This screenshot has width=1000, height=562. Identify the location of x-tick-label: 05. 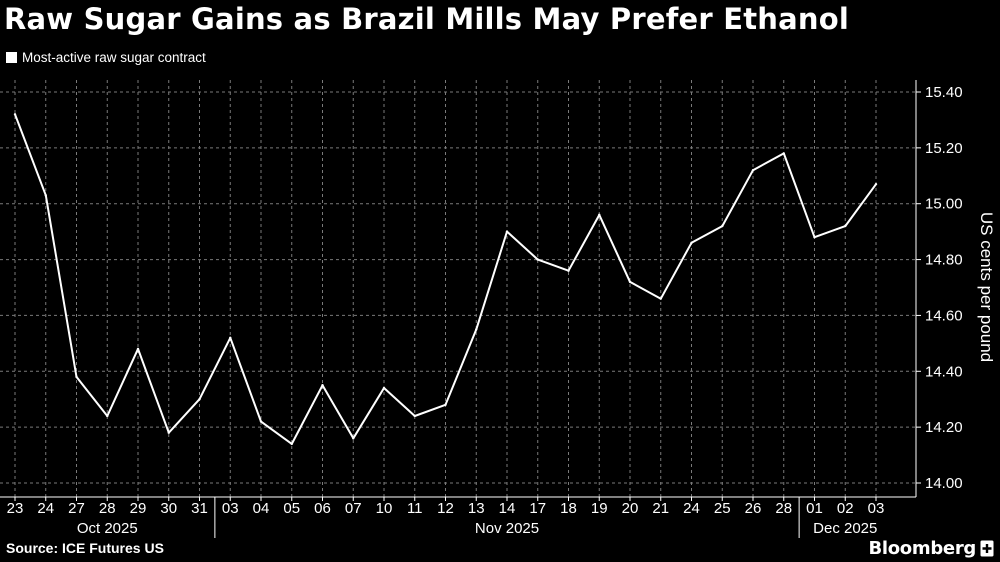
(291, 508).